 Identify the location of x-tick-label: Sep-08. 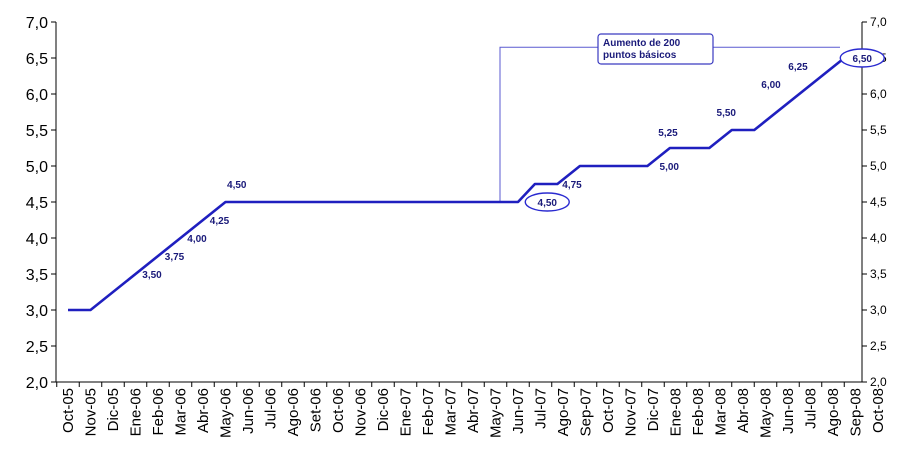
(856, 412).